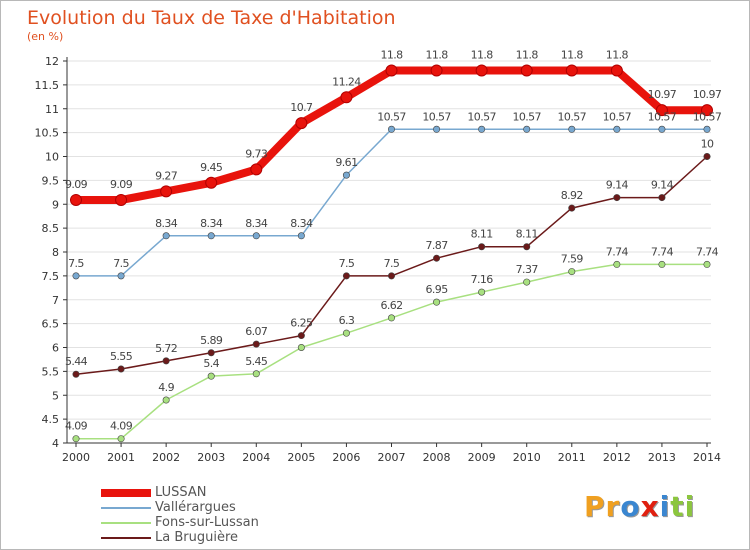  What do you see at coordinates (391, 305) in the screenshot?
I see `data-label: 6.62` at bounding box center [391, 305].